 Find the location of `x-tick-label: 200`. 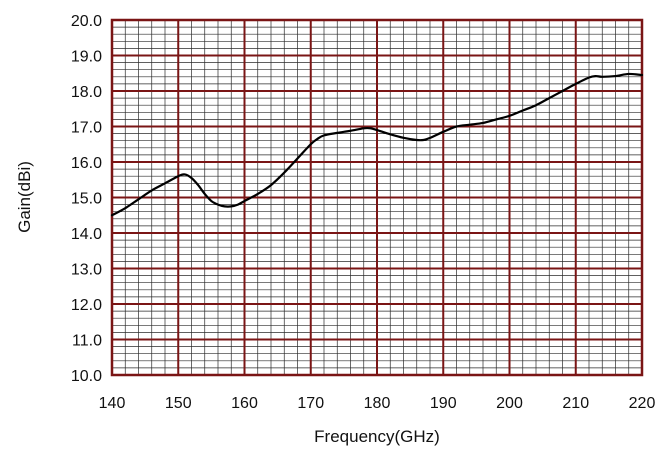

x-tick-label: 200 is located at coordinates (509, 403).